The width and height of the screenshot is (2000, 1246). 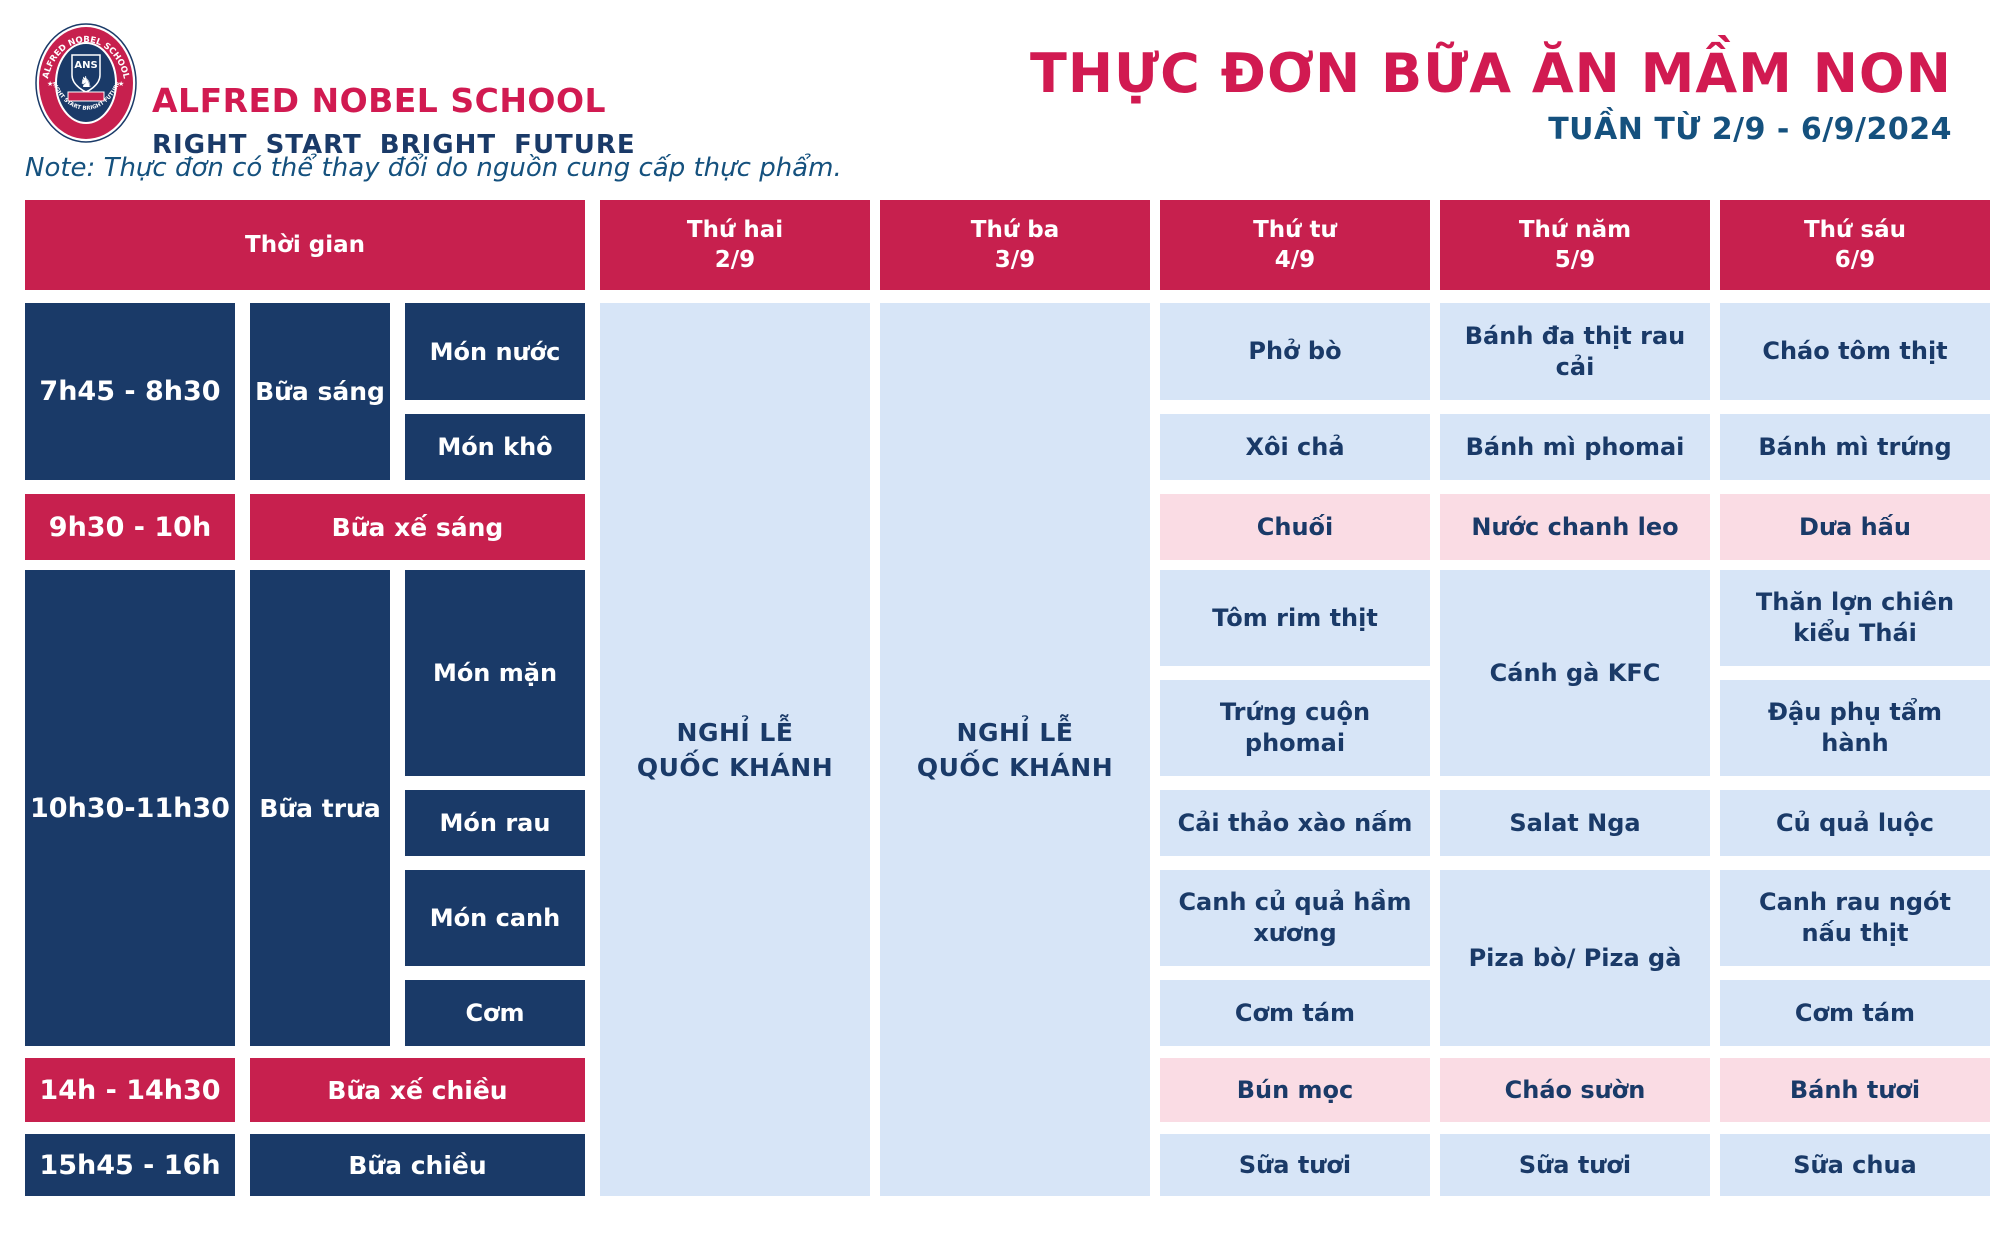 I want to click on monday-holiday-cell: NGHỈ LỄ QUỐC KHÁNH, so click(x=735, y=749).